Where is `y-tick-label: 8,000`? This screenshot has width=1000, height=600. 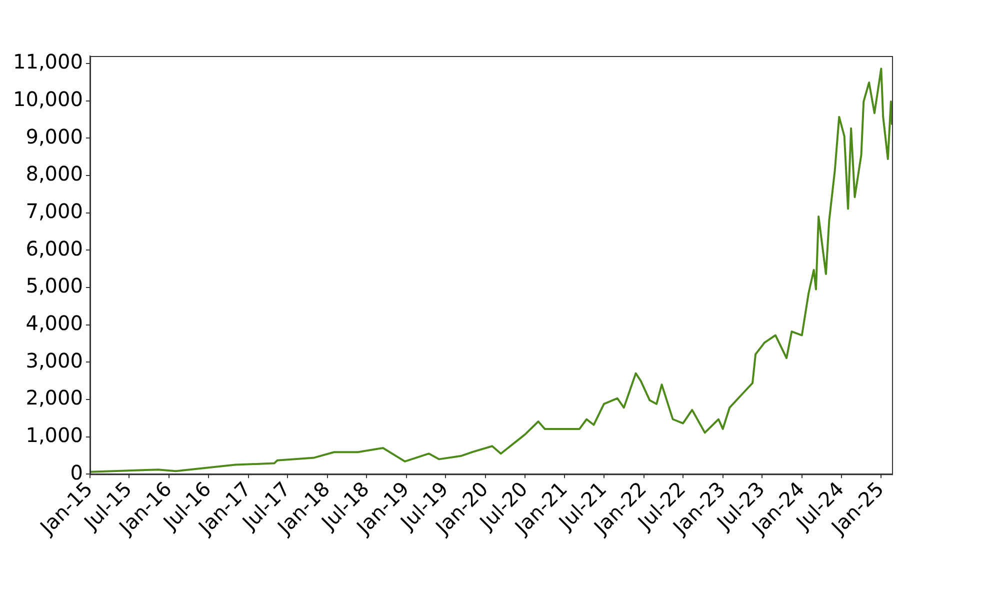
y-tick-label: 8,000 is located at coordinates (54, 174).